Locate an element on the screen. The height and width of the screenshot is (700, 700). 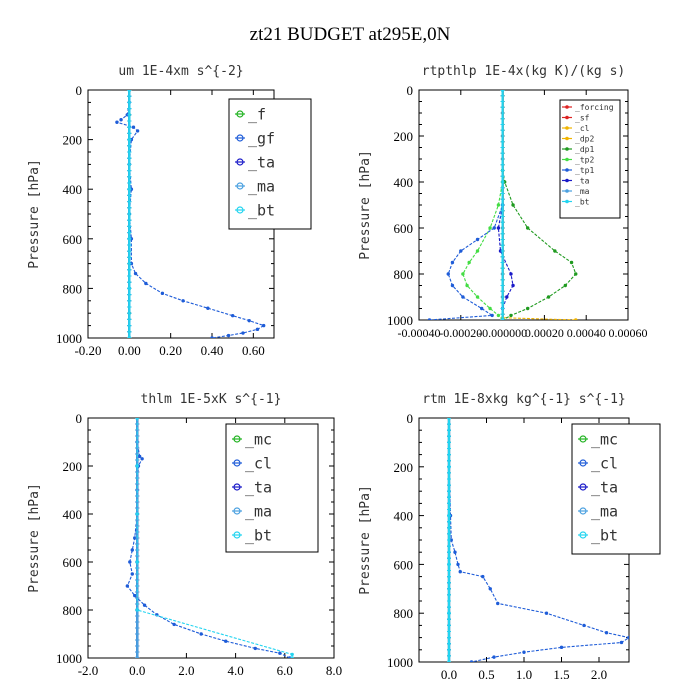
x-tick-label: 0.00 is located at coordinates (129, 350).